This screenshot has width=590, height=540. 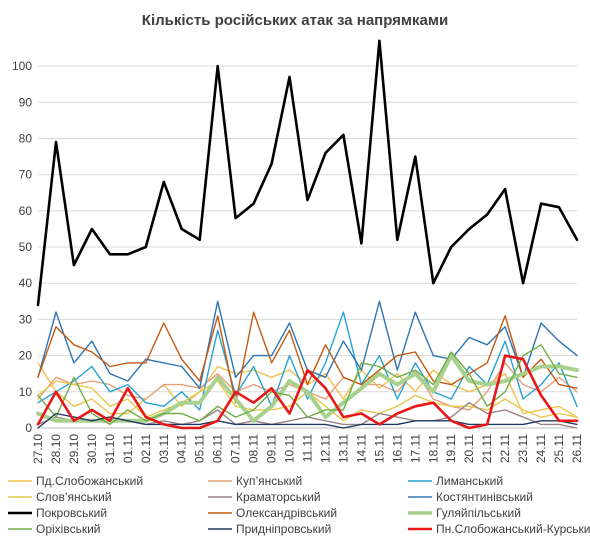 What do you see at coordinates (513, 529) in the screenshot?
I see `legend-label: Пн.Слобожанський-Курський` at bounding box center [513, 529].